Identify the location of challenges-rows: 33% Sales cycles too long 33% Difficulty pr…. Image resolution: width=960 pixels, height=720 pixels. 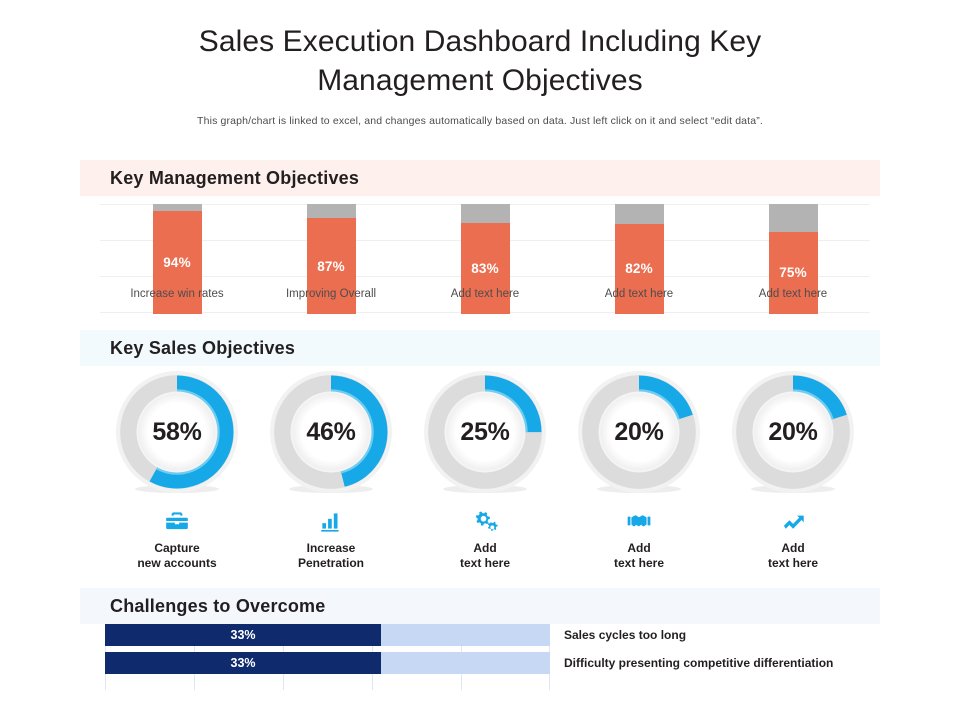
(487, 649).